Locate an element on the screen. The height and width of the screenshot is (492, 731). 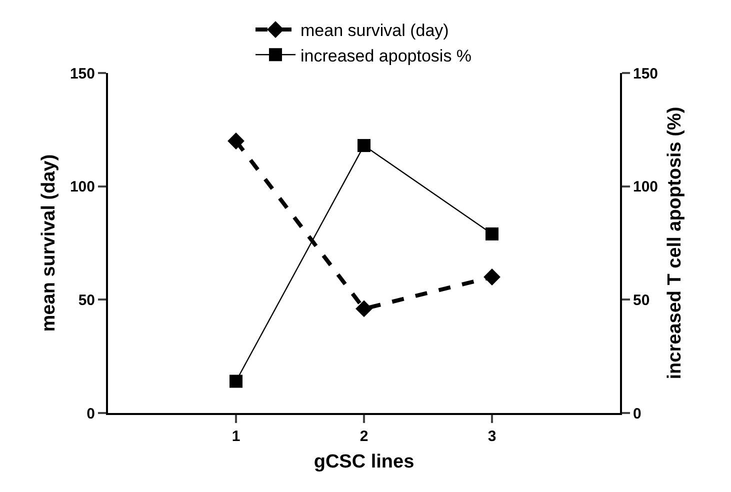
x-tick-label: 2 is located at coordinates (364, 436).